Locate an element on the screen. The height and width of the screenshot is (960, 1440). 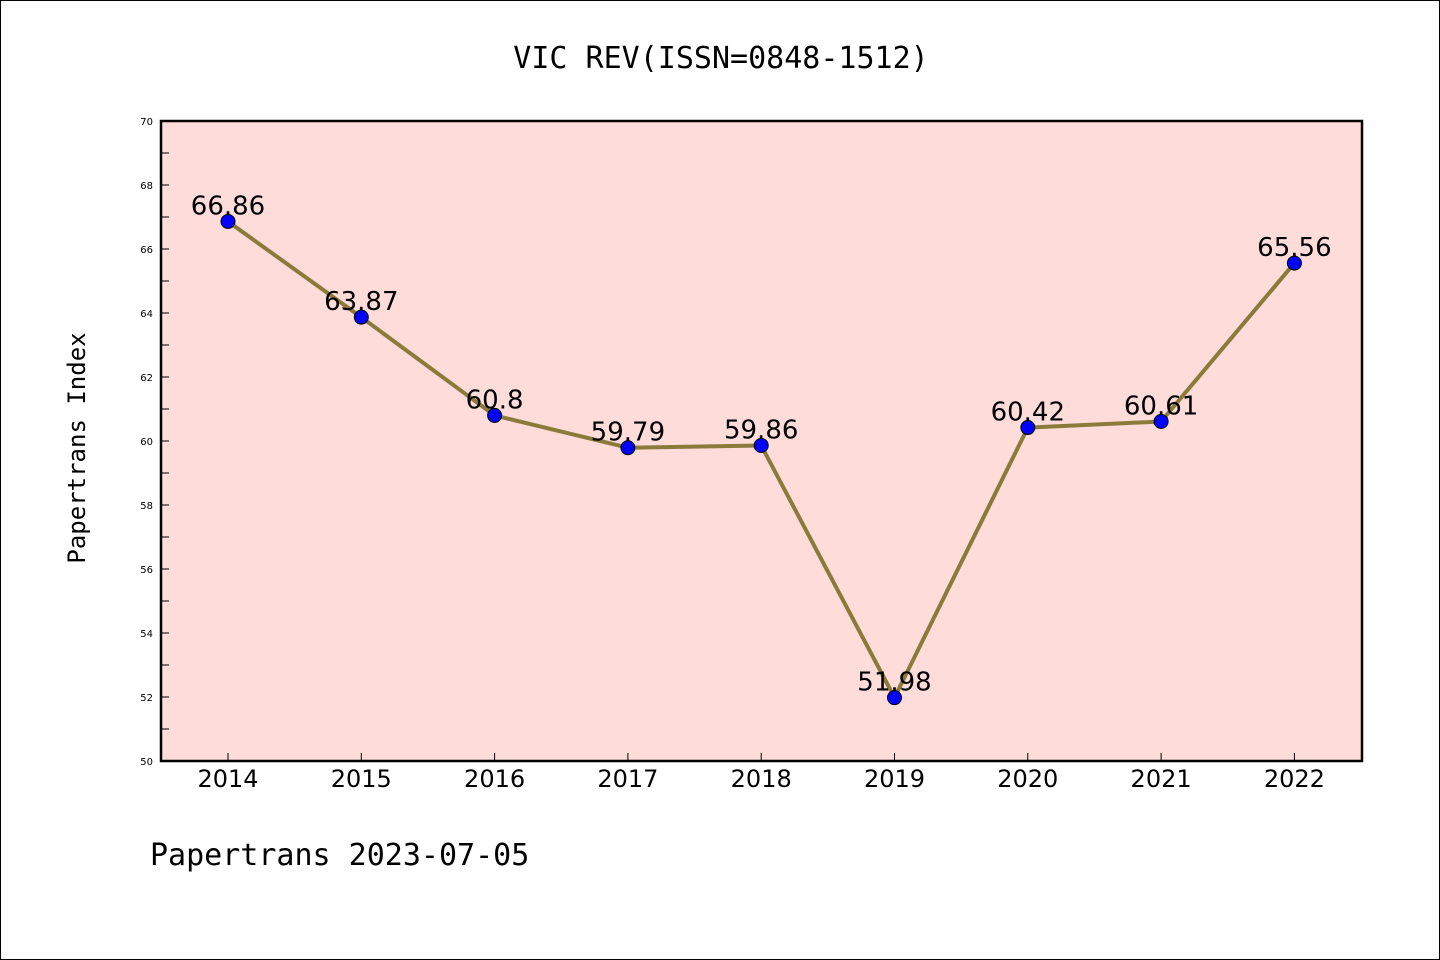
x-tick-label: 2014 is located at coordinates (227, 779).